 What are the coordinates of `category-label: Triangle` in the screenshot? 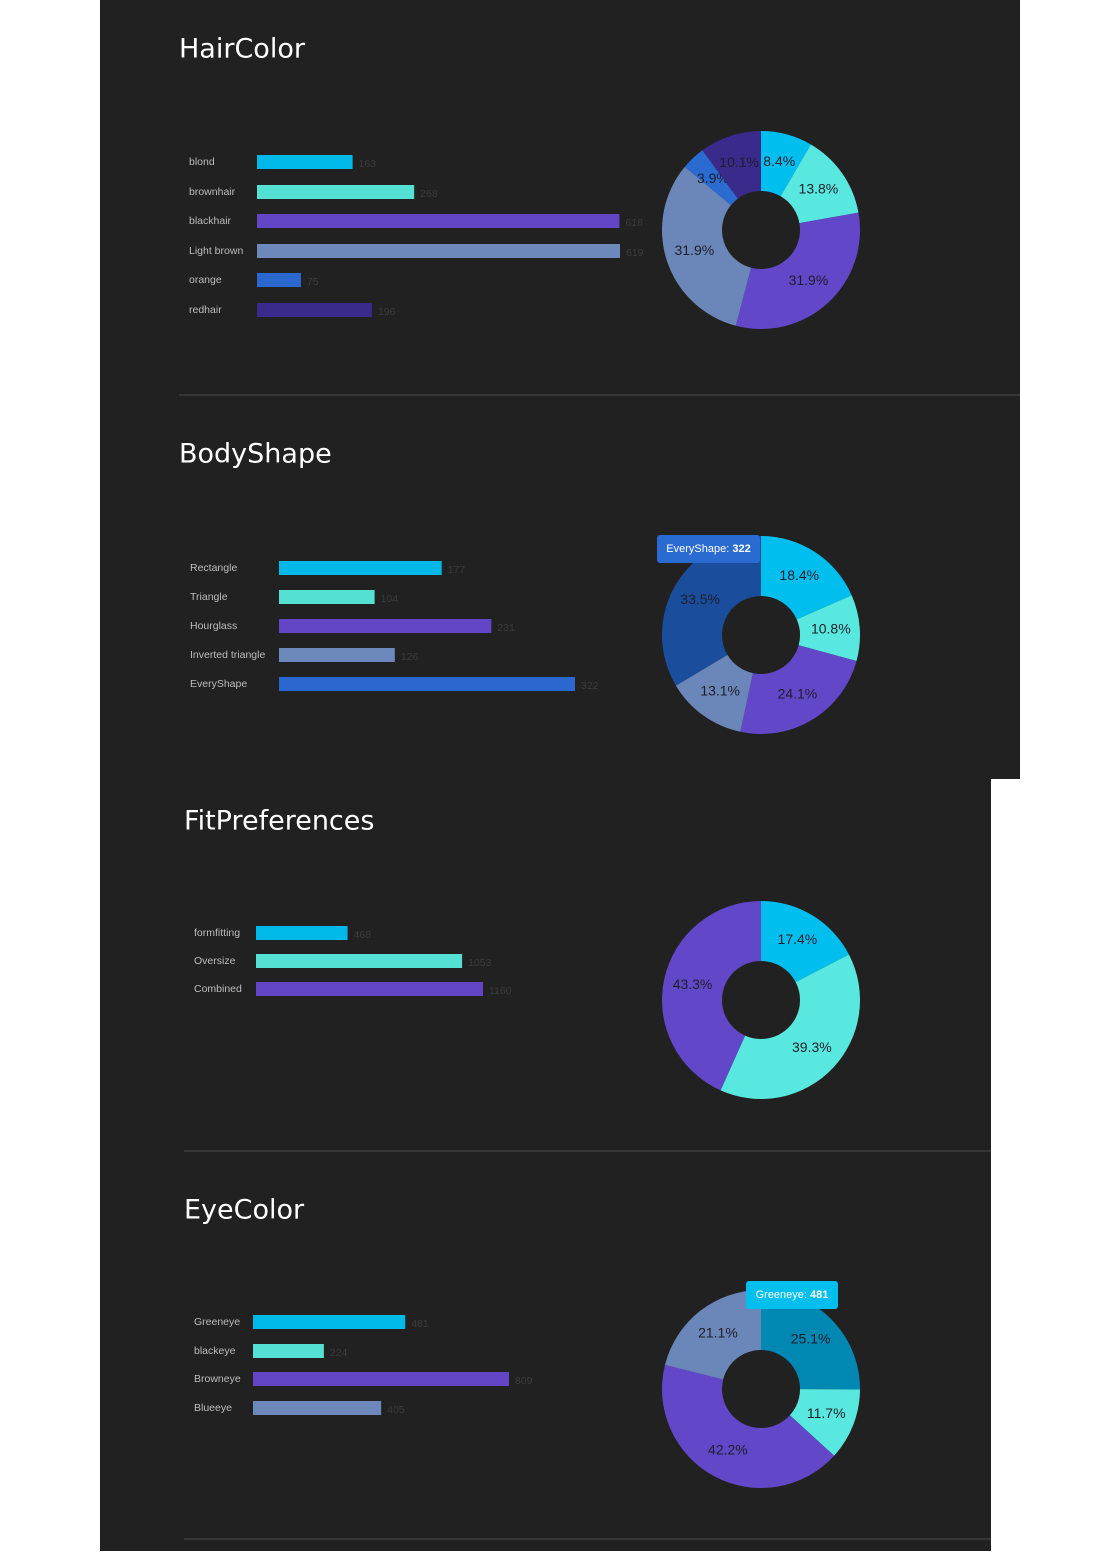 It's located at (209, 597).